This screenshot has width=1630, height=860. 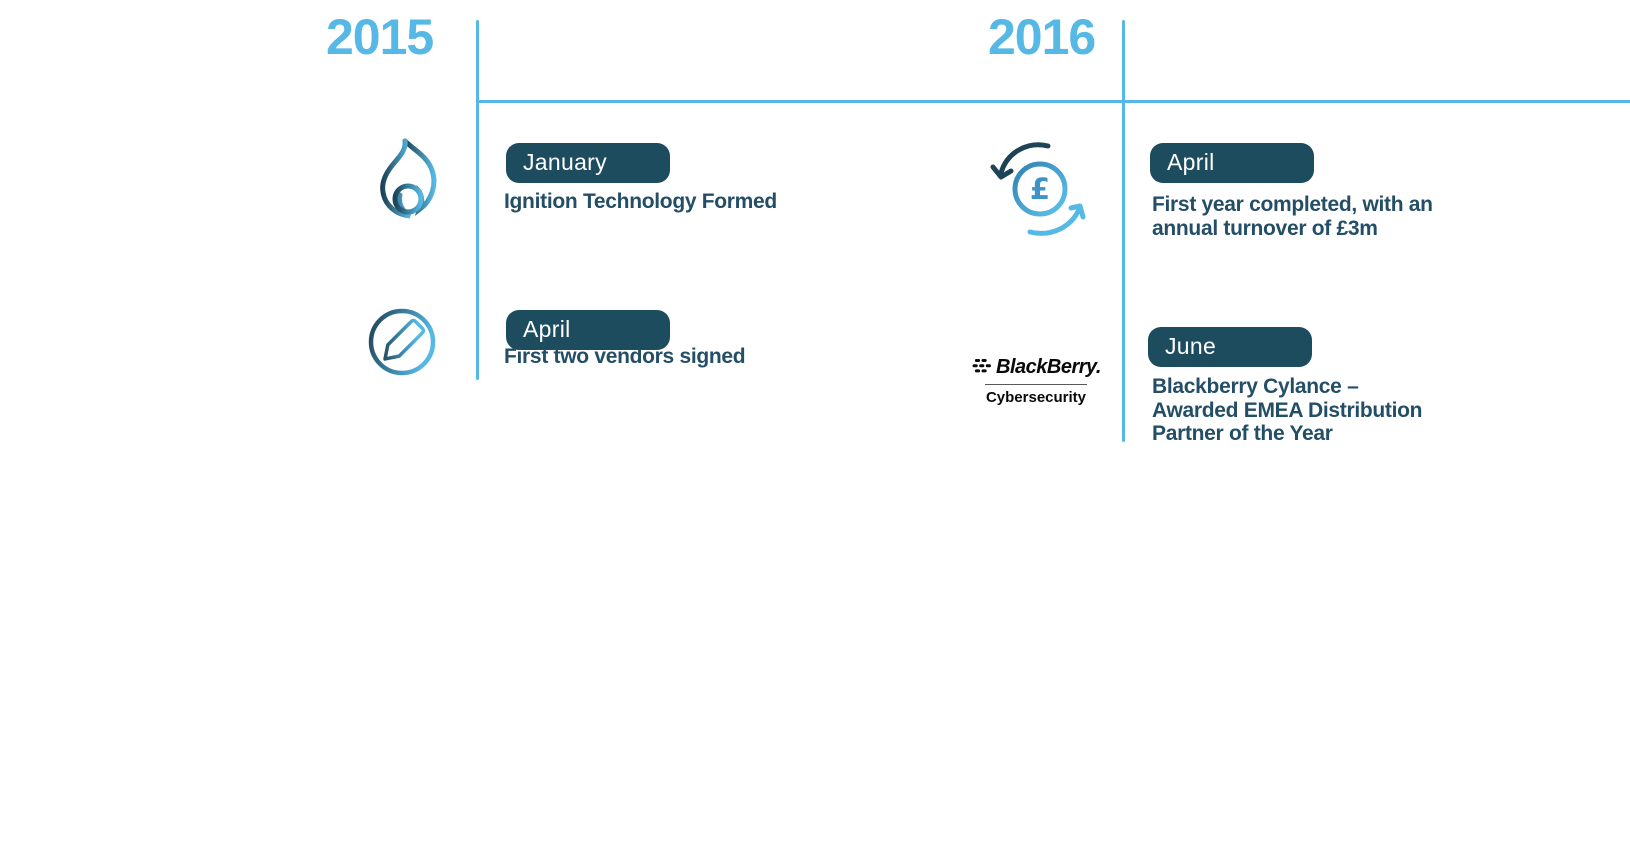 What do you see at coordinates (380, 37) in the screenshot?
I see `year-label-2015: 2015` at bounding box center [380, 37].